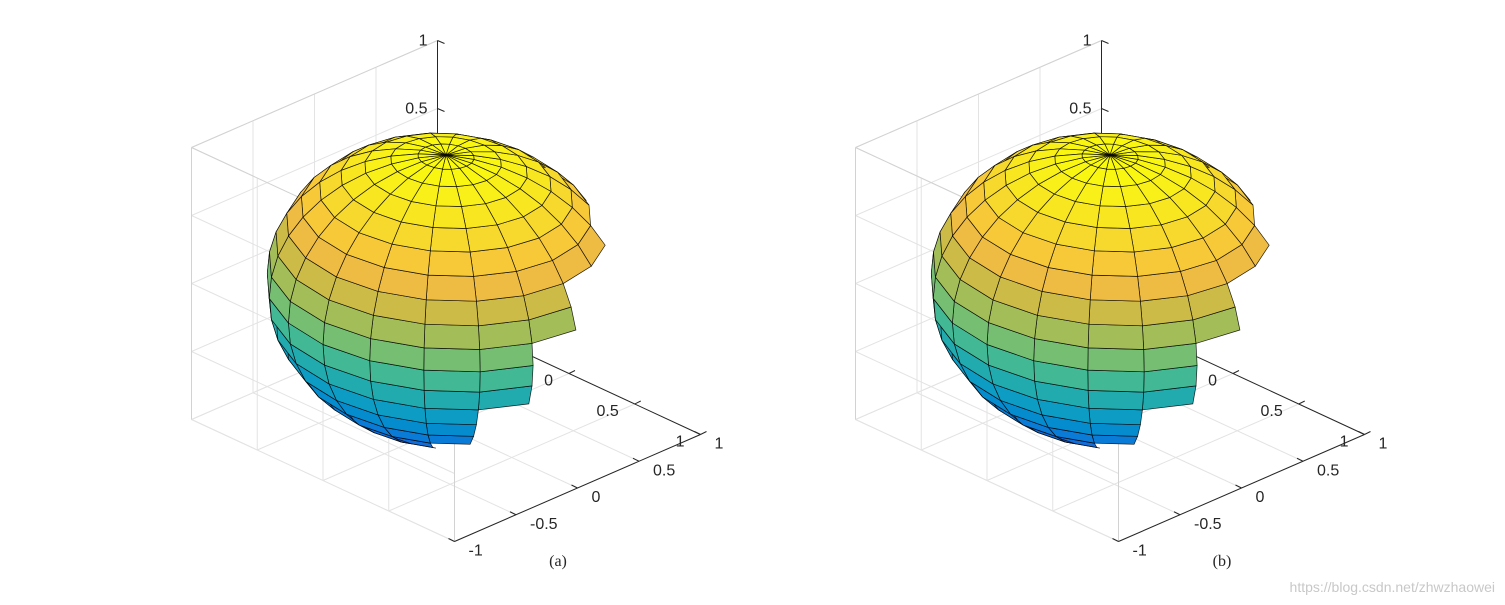  Describe the element at coordinates (558, 561) in the screenshot. I see `subplot-caption: (a)` at that location.